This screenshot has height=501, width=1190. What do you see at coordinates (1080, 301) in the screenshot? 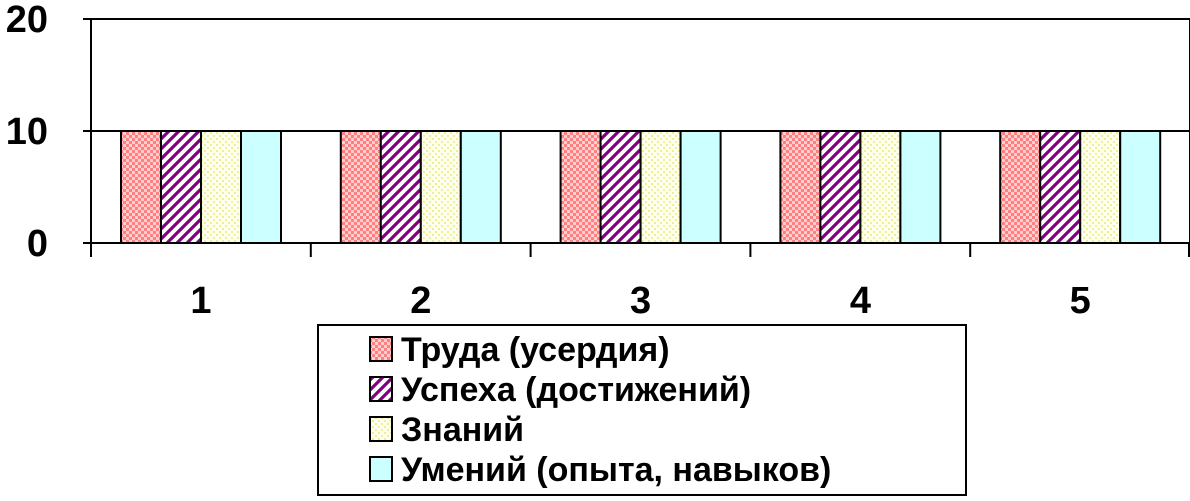
I see `x-tick-label: 5` at bounding box center [1080, 301].